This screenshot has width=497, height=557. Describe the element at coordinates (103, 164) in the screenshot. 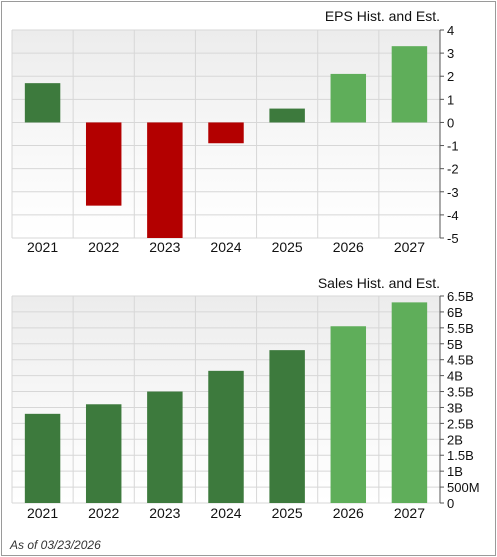

I see `eps-bar-2022` at that location.